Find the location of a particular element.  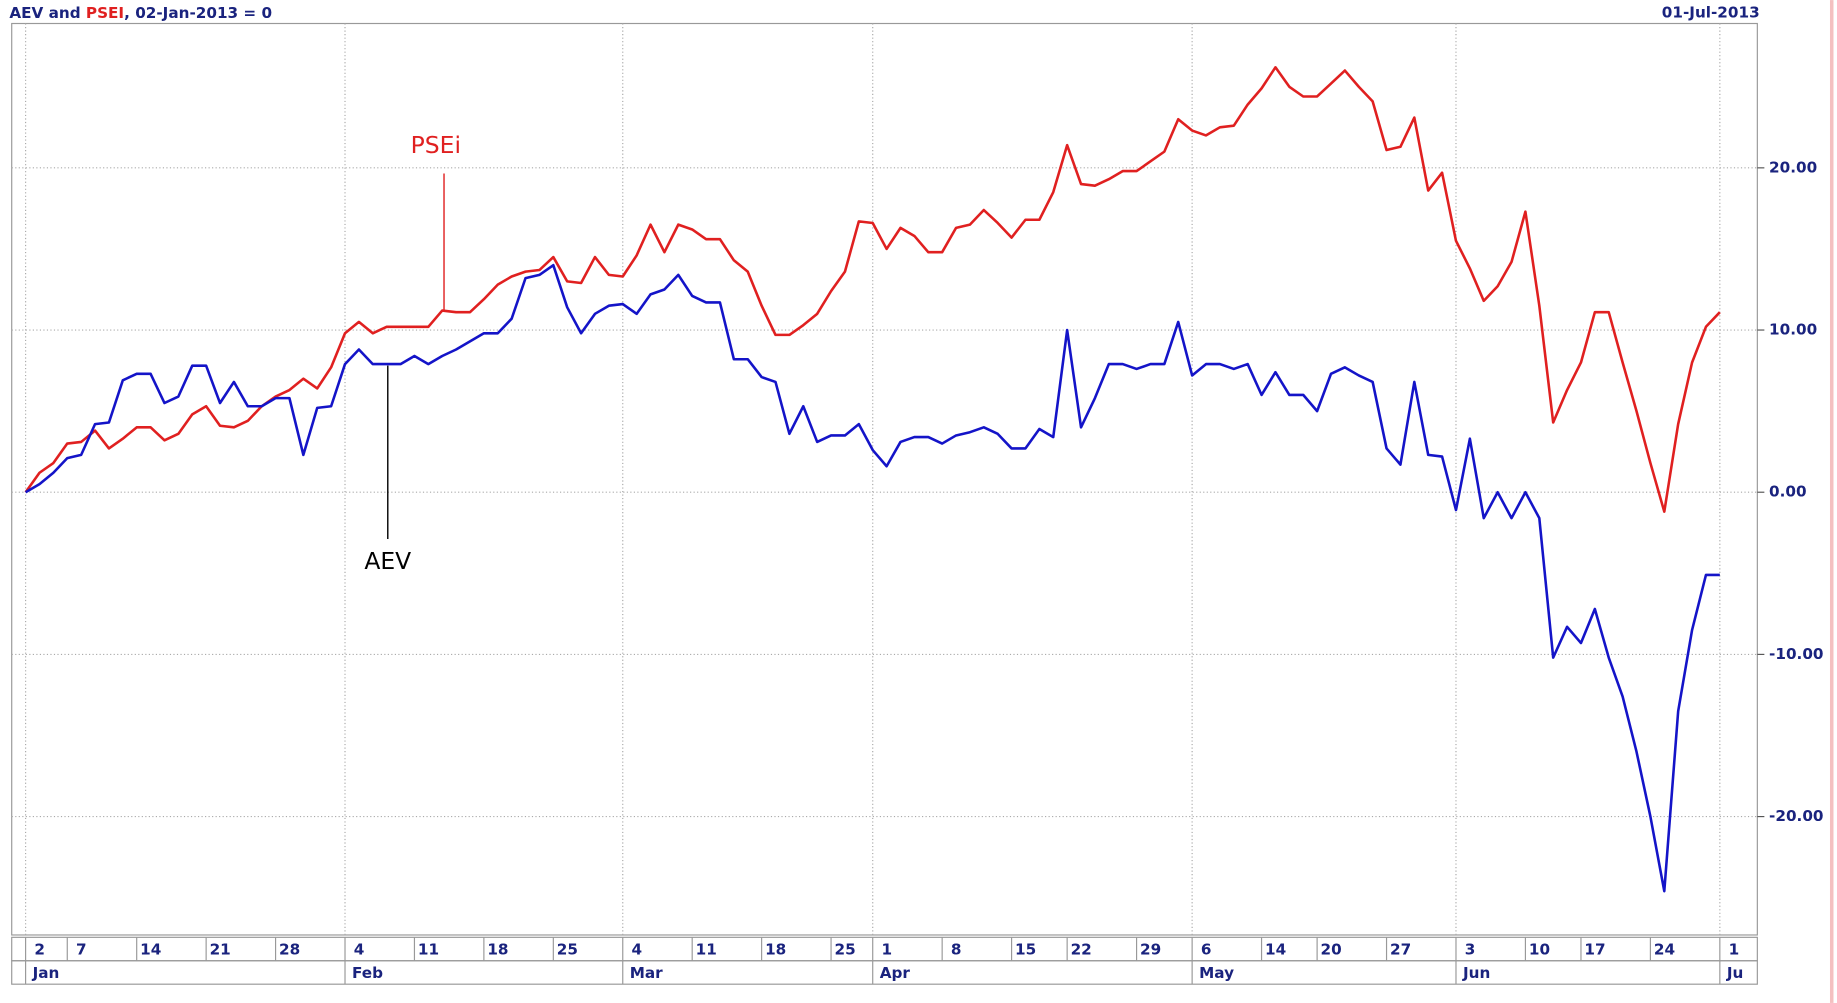

x-tick-label: 3 is located at coordinates (1470, 950).